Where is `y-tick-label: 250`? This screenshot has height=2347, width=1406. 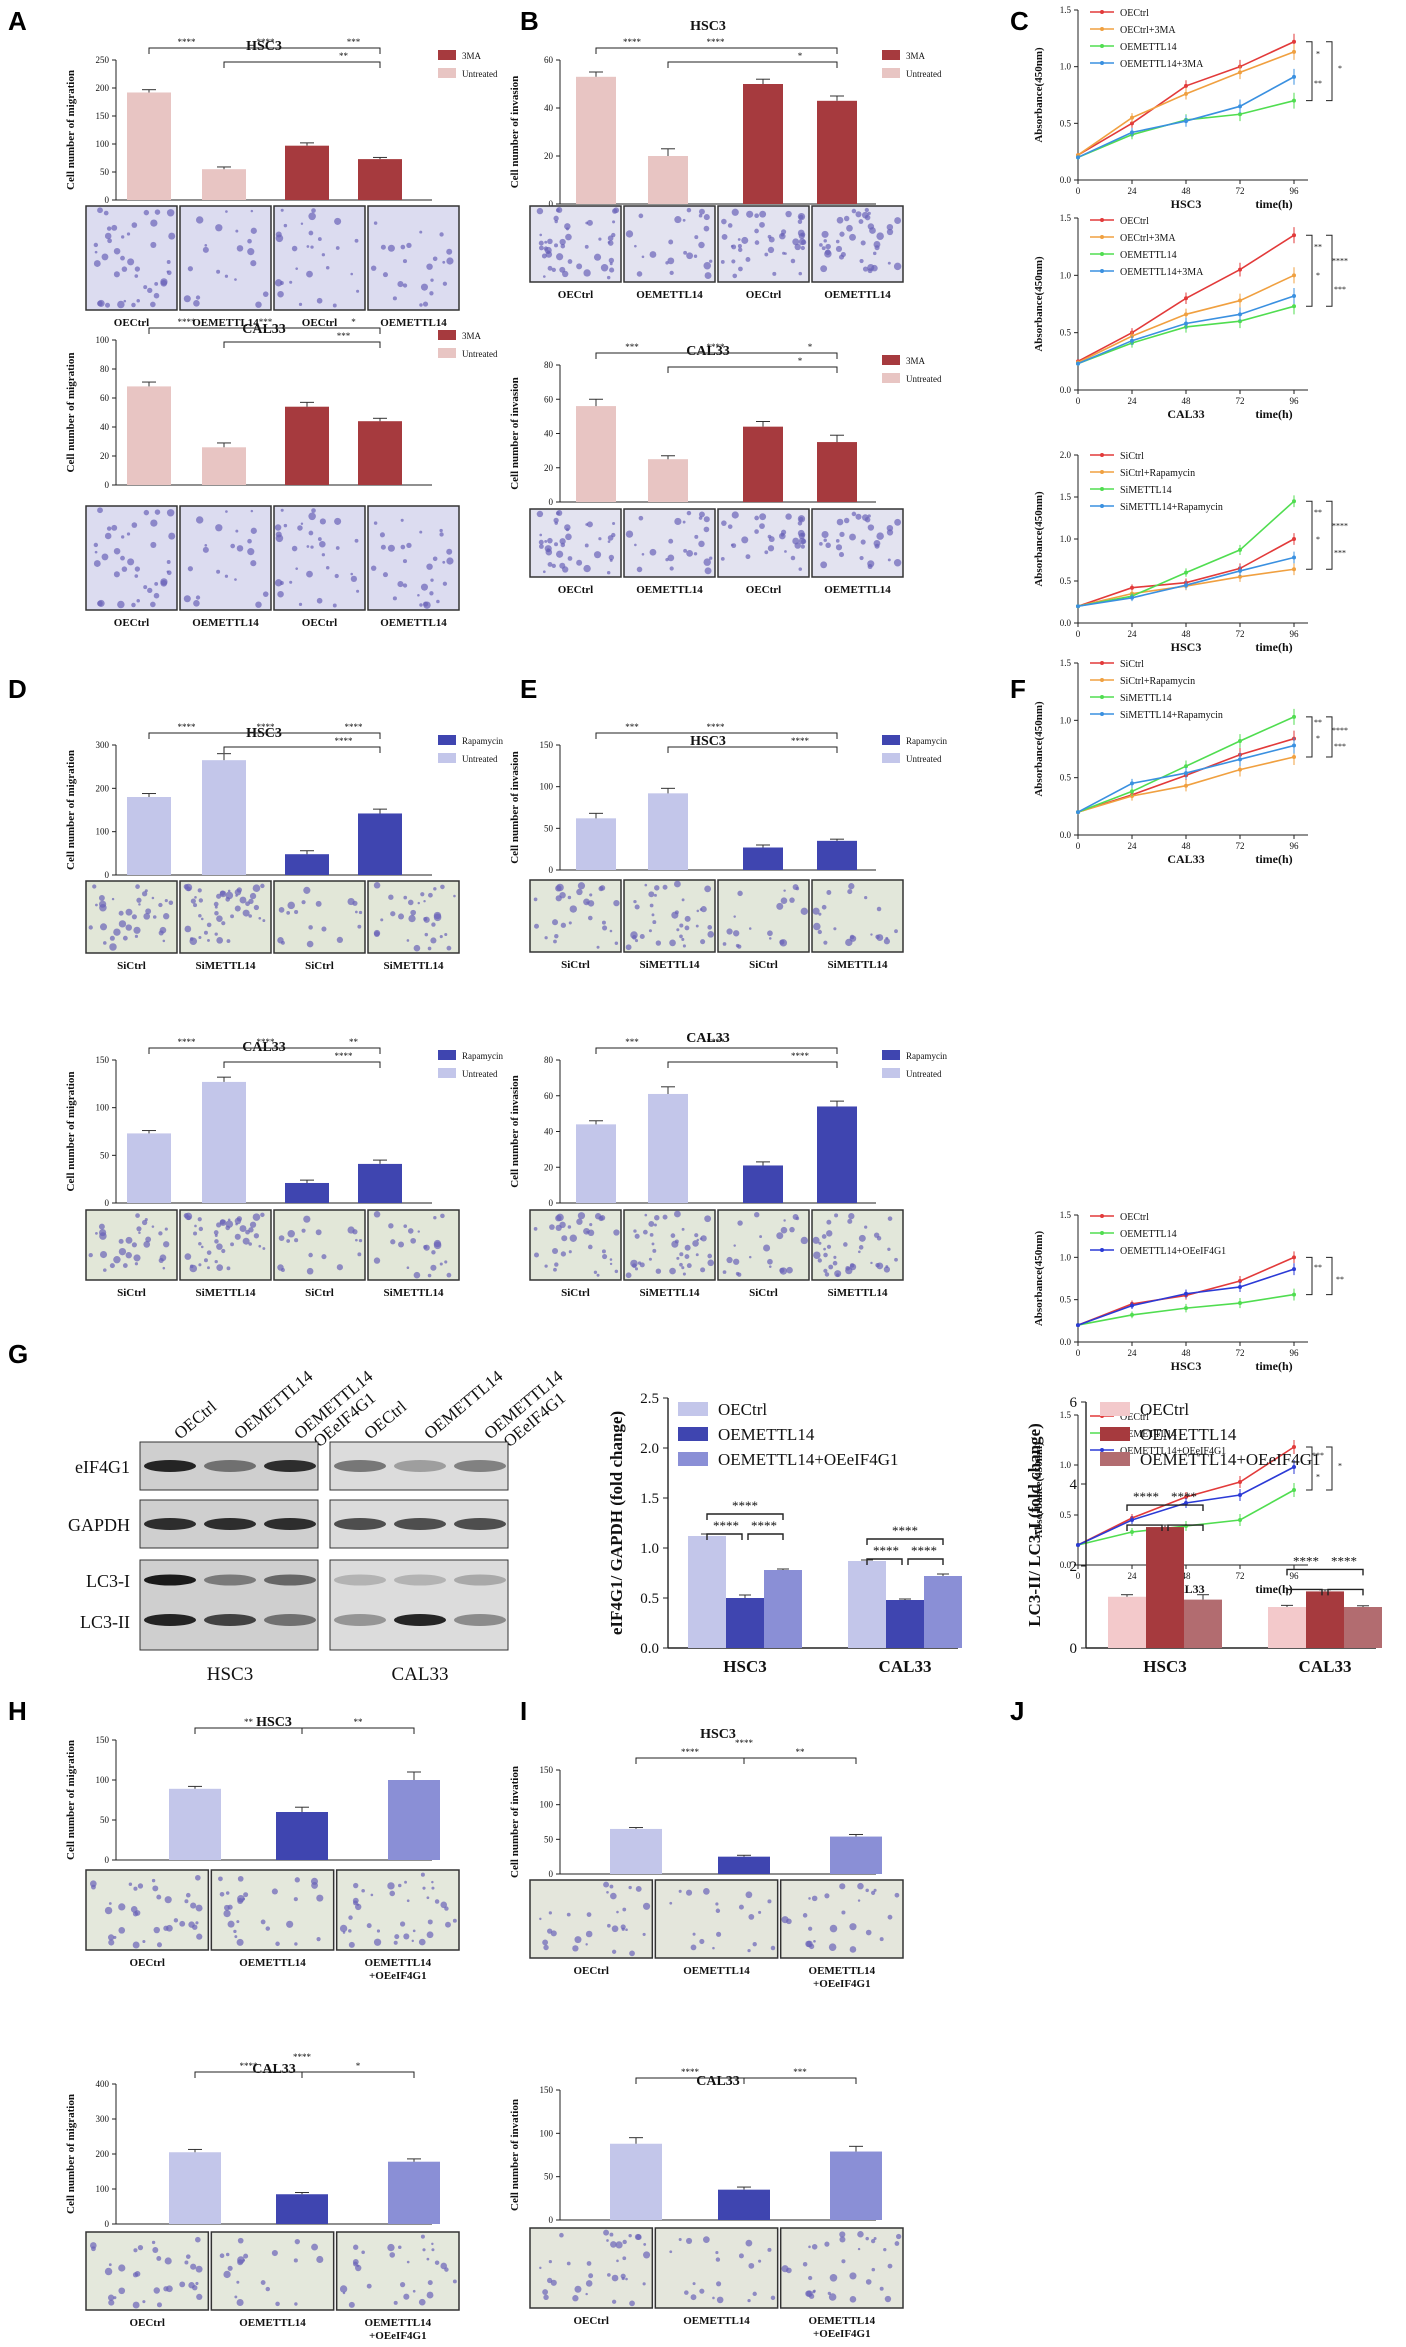
y-tick-label: 250 is located at coordinates (103, 60).